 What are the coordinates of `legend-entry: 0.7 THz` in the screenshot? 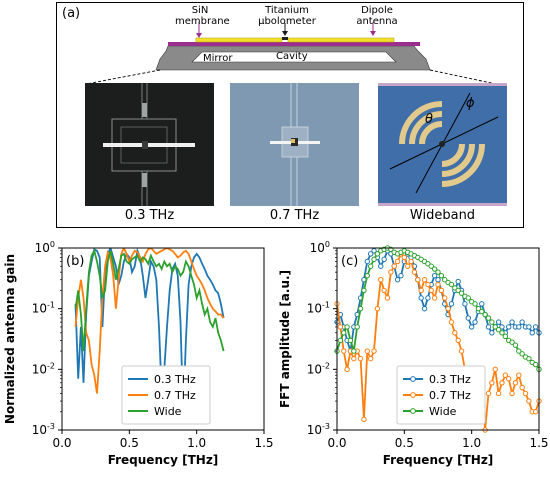 It's located at (450, 395).